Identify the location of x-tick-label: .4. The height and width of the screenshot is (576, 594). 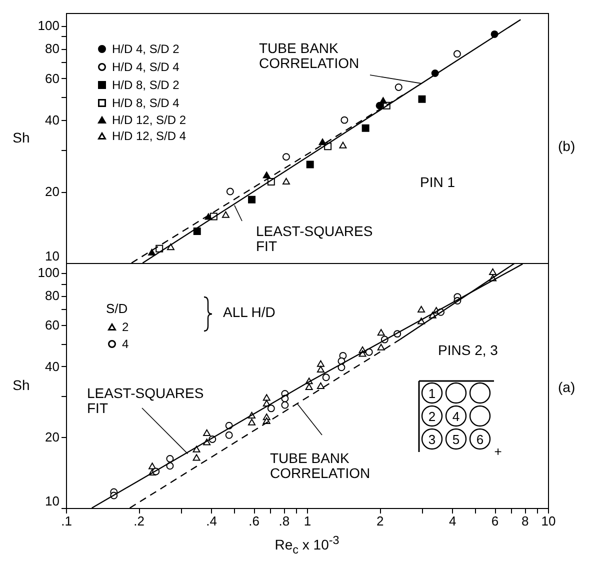
(212, 521).